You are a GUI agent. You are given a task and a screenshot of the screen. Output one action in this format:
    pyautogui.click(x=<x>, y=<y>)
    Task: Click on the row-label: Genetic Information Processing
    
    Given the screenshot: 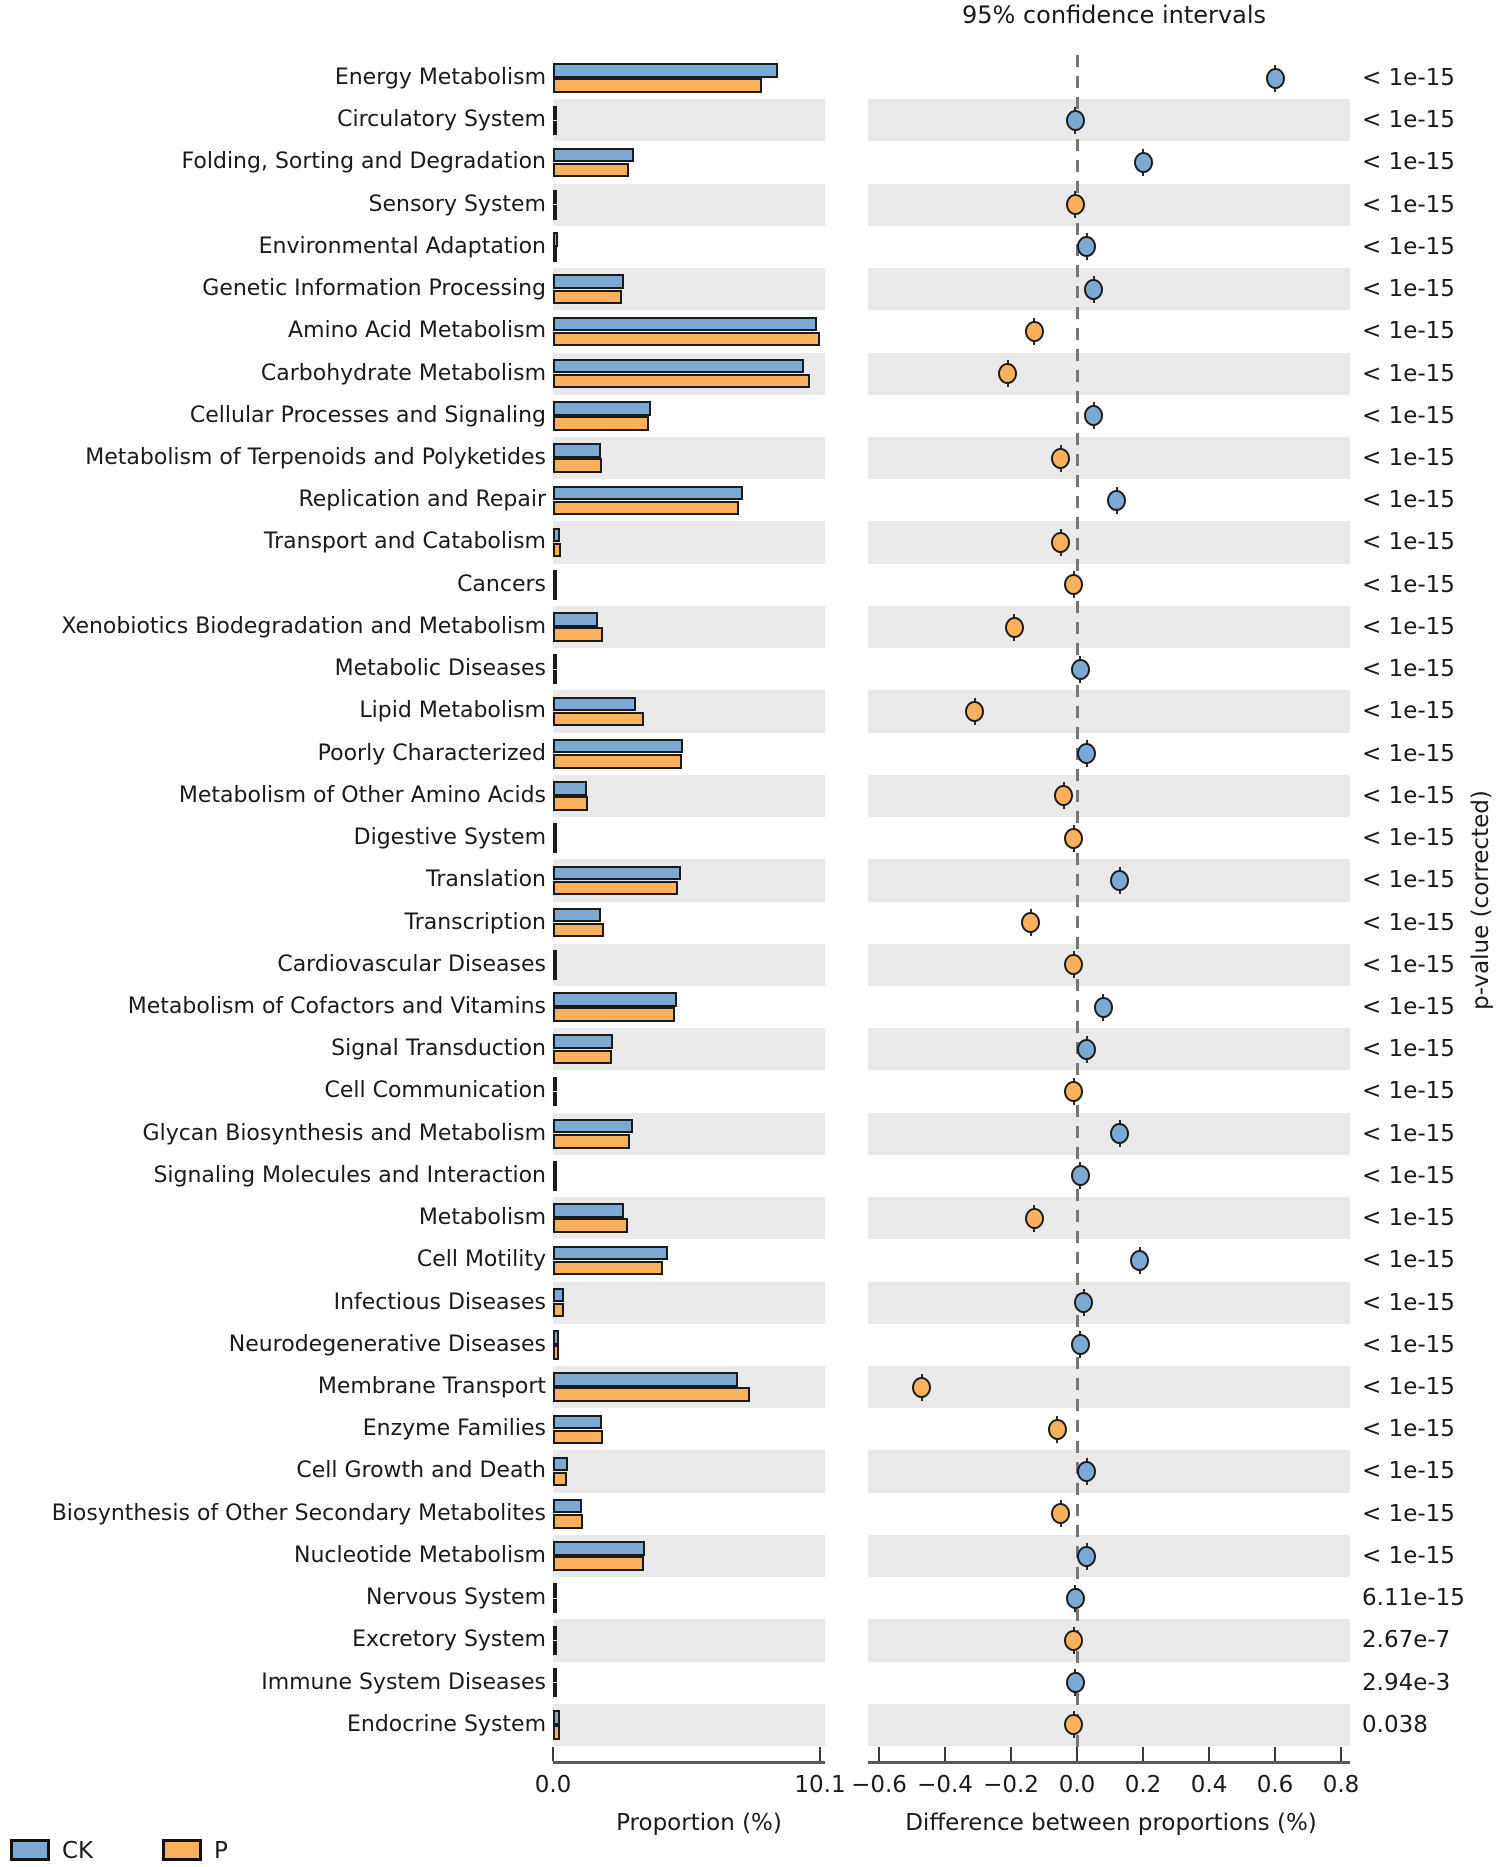 What is the action you would take?
    pyautogui.click(x=374, y=289)
    